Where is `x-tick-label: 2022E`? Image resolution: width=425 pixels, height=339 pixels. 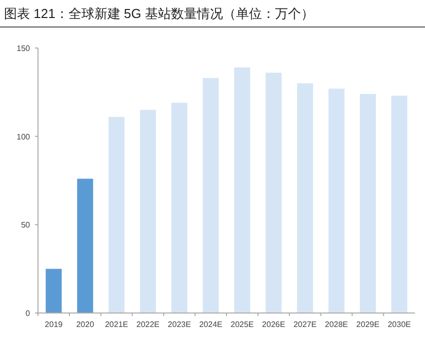 x-tick-label: 2022E is located at coordinates (148, 324).